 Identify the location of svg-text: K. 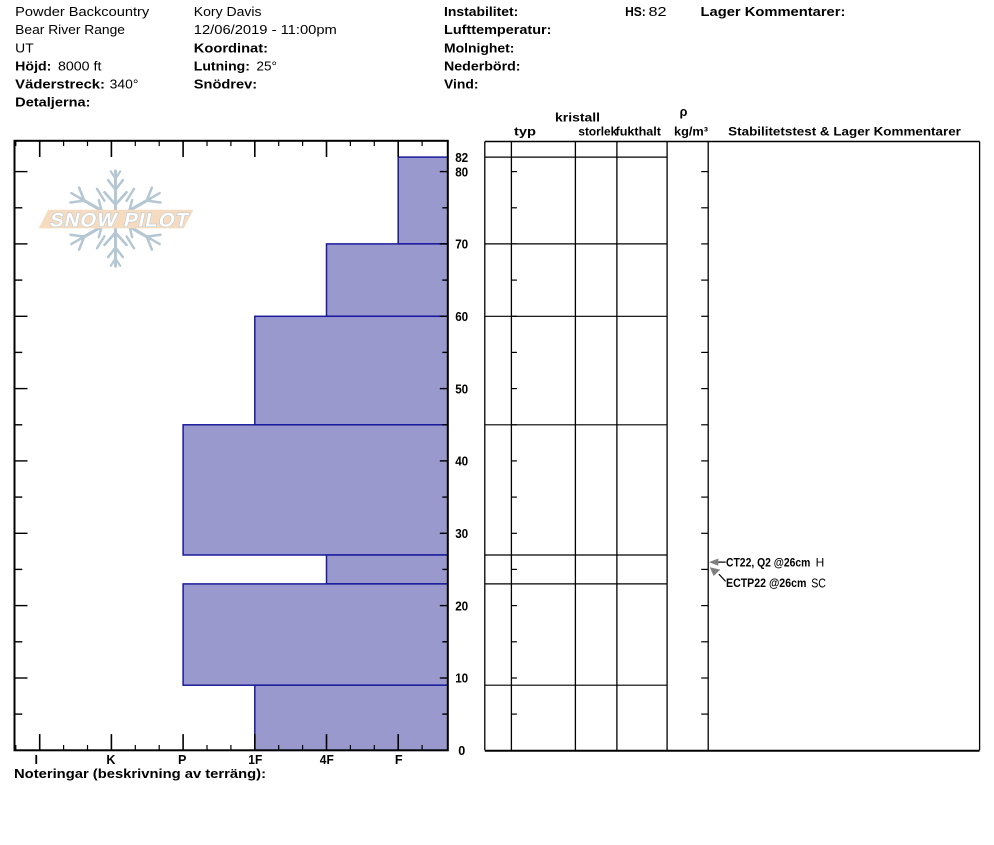
(110, 760).